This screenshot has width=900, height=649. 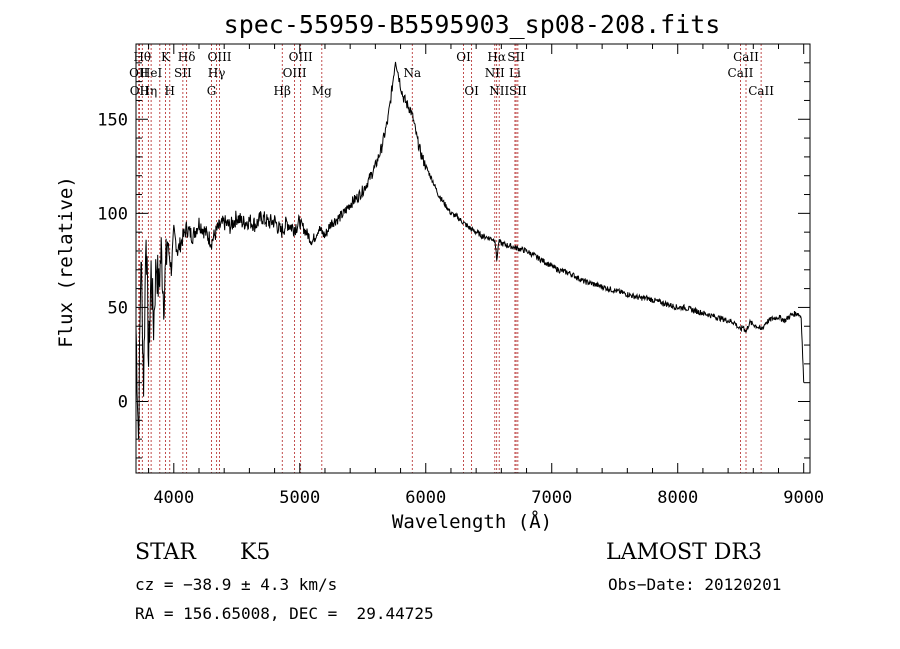 What do you see at coordinates (112, 120) in the screenshot?
I see `y-tick-label: 150` at bounding box center [112, 120].